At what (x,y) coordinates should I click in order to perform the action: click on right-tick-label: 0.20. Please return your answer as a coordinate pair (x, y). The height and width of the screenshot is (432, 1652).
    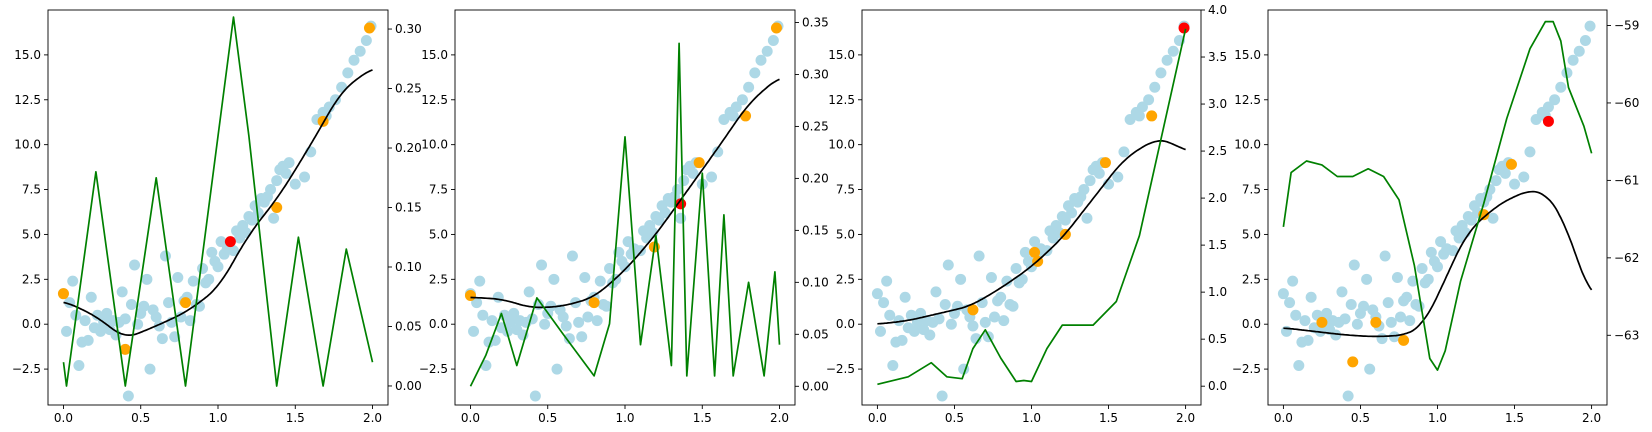
    Looking at the image, I should click on (408, 148).